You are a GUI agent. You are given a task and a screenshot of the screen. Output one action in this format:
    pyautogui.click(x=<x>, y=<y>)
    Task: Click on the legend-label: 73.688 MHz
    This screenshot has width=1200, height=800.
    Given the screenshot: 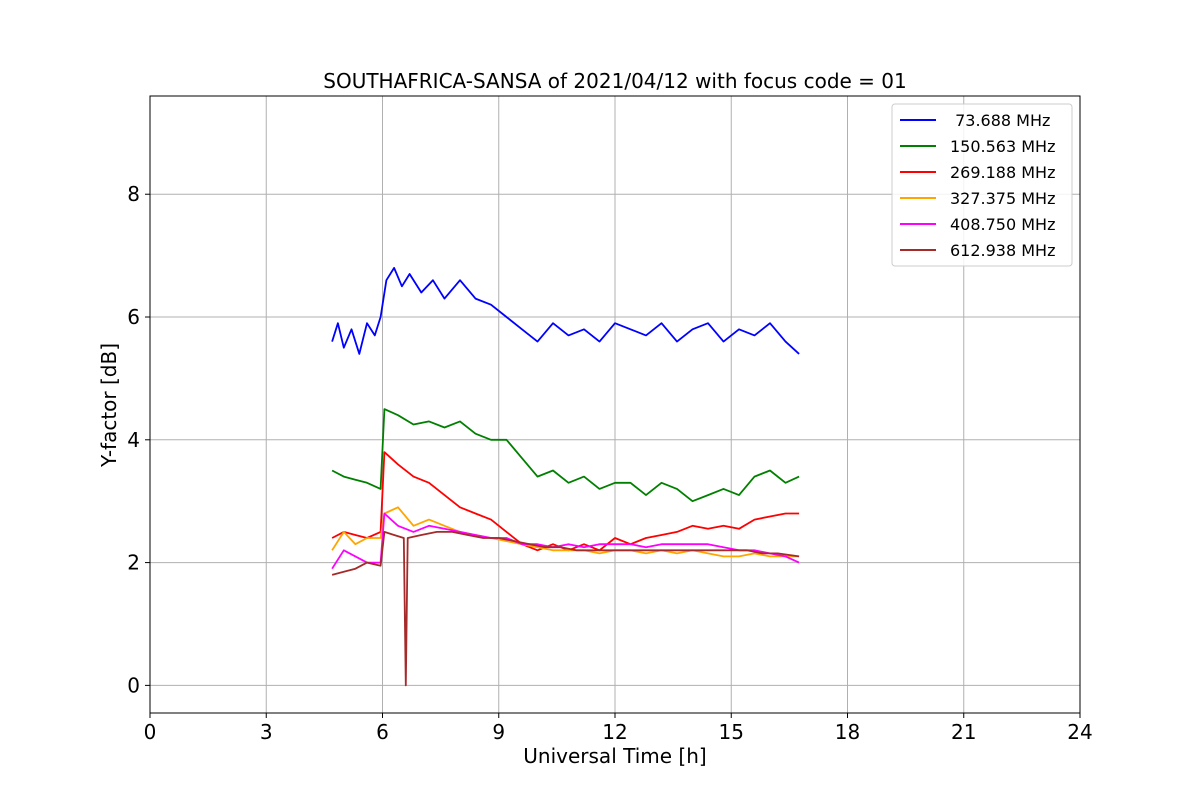 What is the action you would take?
    pyautogui.click(x=1000, y=120)
    